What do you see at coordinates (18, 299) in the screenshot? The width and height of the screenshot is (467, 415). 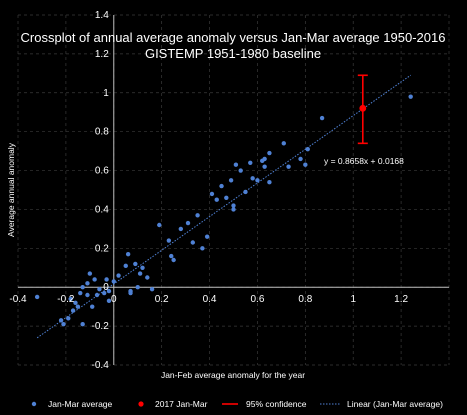 I see `x-tick-label-0: -0.4` at bounding box center [18, 299].